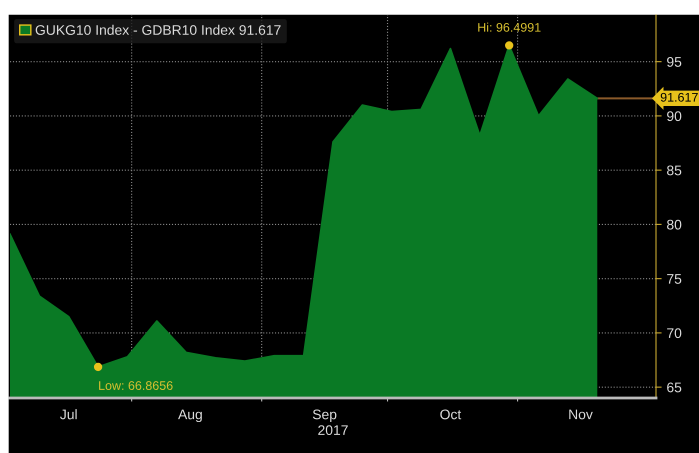 The width and height of the screenshot is (699, 453). I want to click on x-axis-title: 2017, so click(333, 430).